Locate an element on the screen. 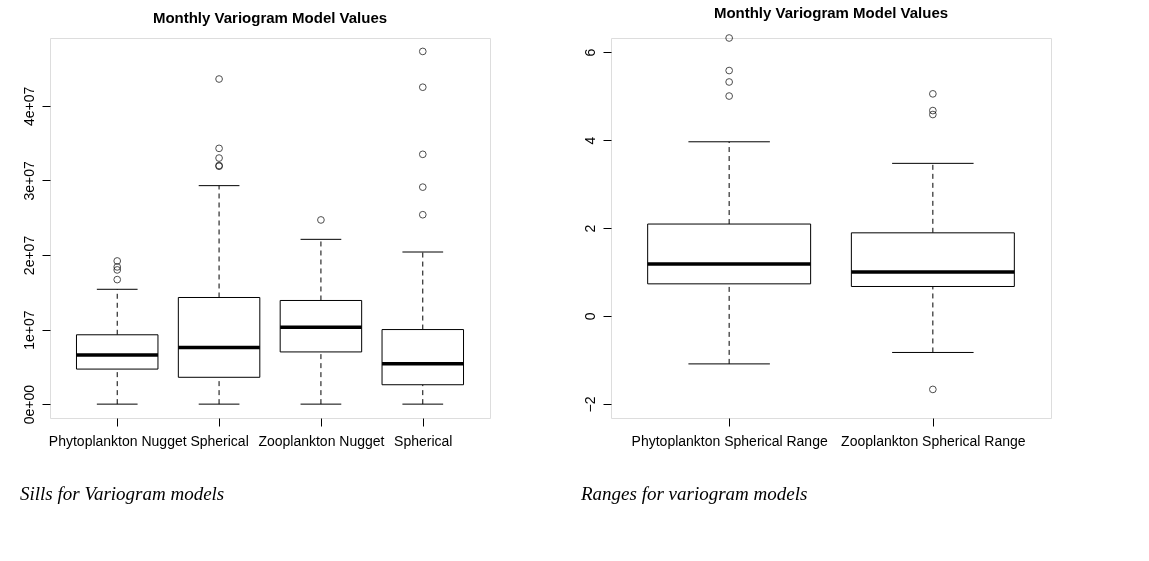  y-tick-label: 6 is located at coordinates (589, 52).